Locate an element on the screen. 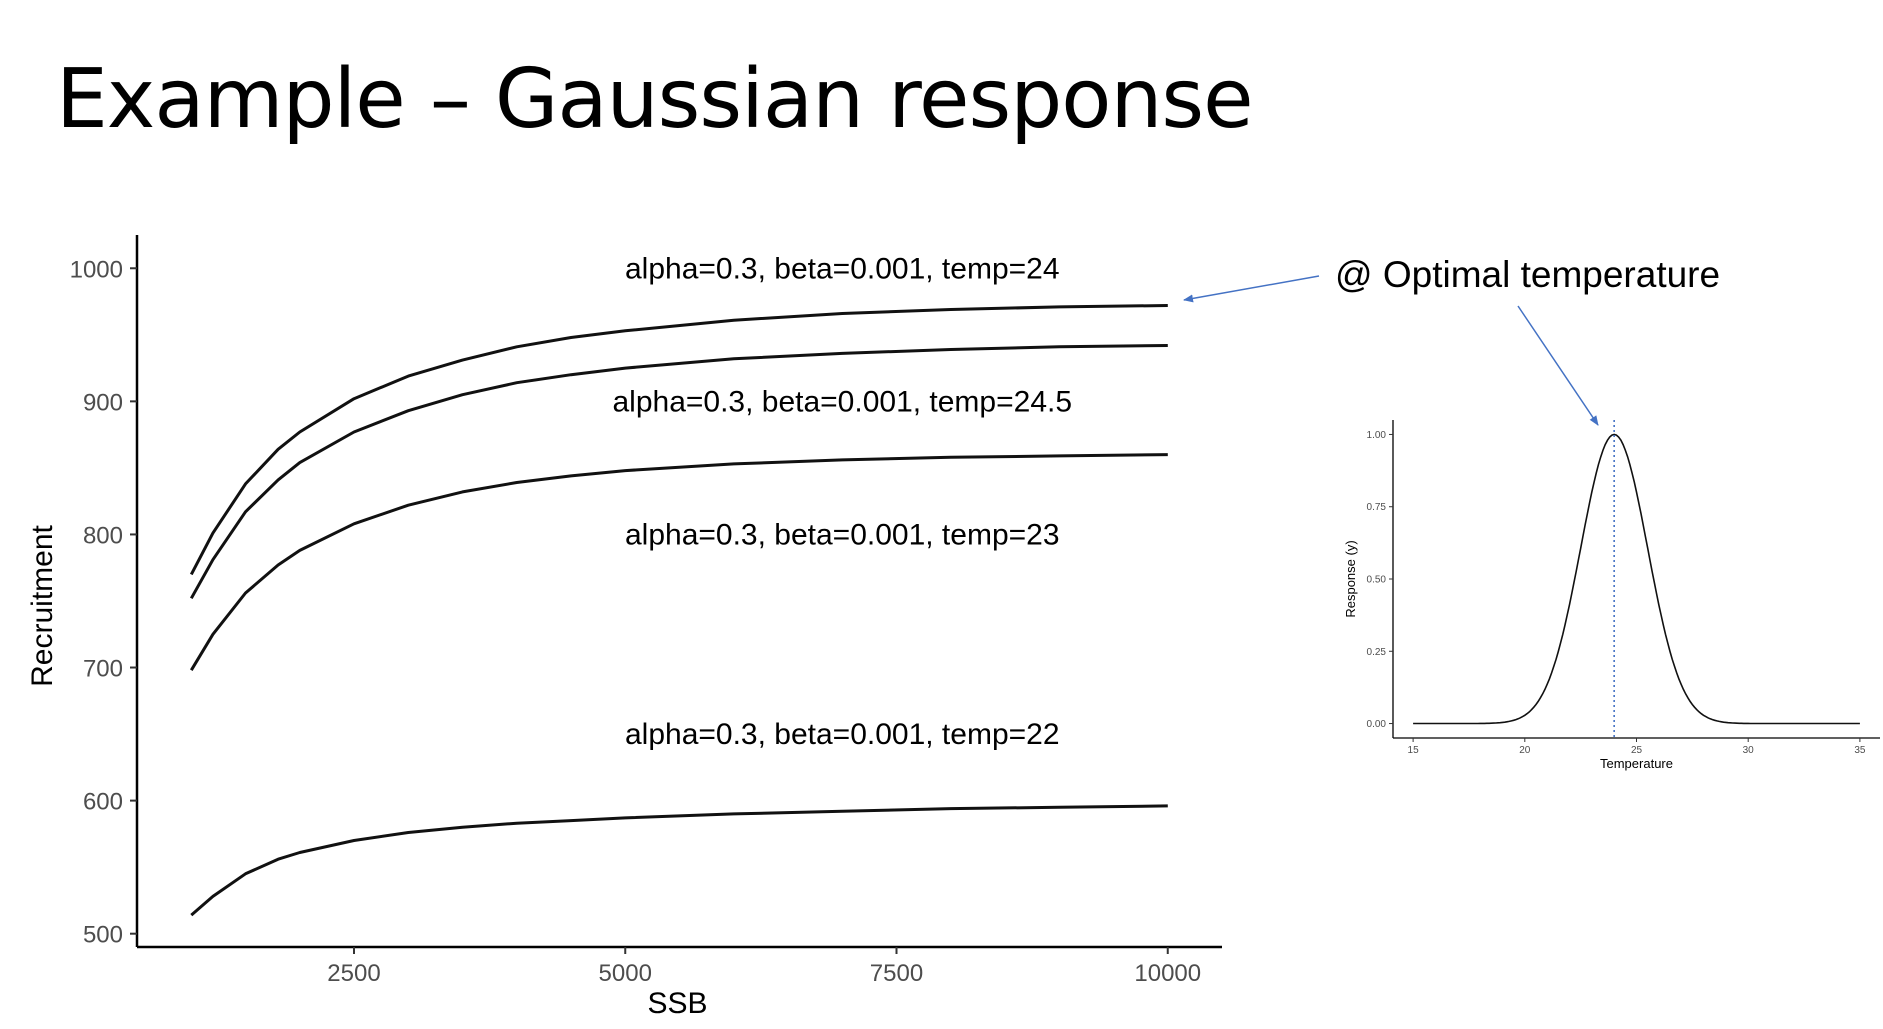  y-tick-label: 700 is located at coordinates (103, 669).